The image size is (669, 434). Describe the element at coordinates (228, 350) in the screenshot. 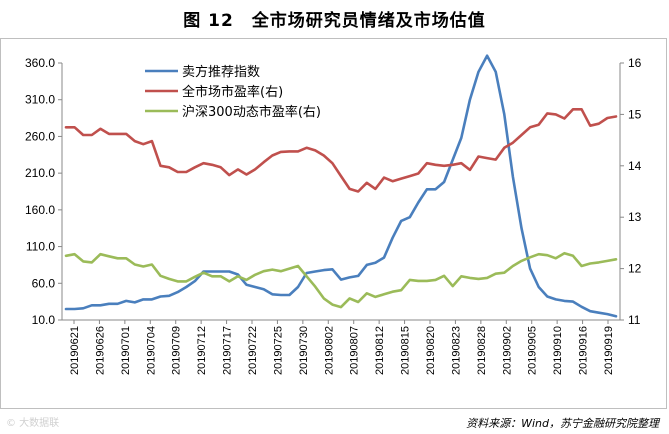

I see `x-tick-label: 20190717` at that location.